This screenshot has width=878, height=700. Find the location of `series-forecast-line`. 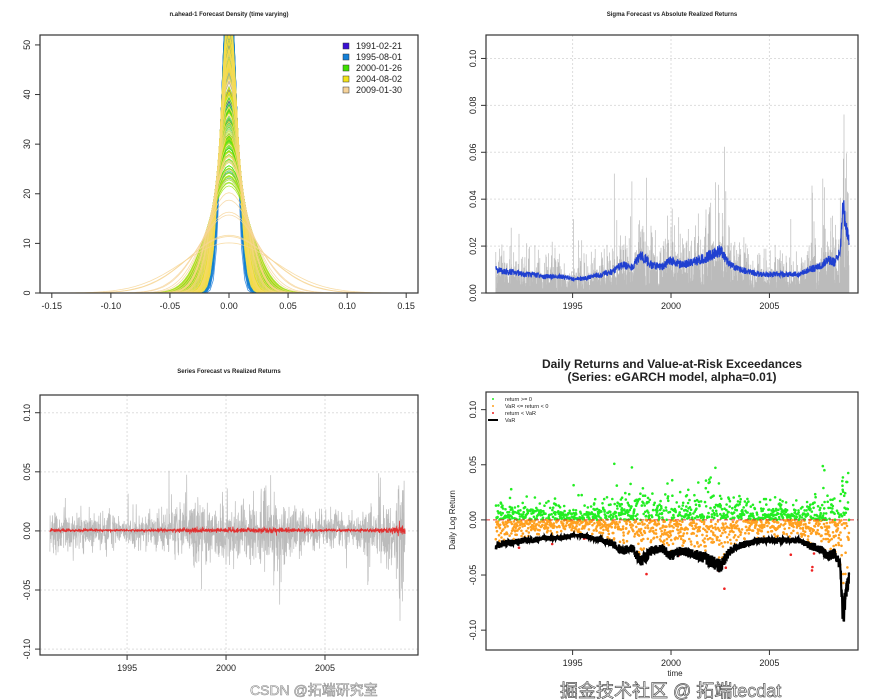

series-forecast-line is located at coordinates (227, 528).